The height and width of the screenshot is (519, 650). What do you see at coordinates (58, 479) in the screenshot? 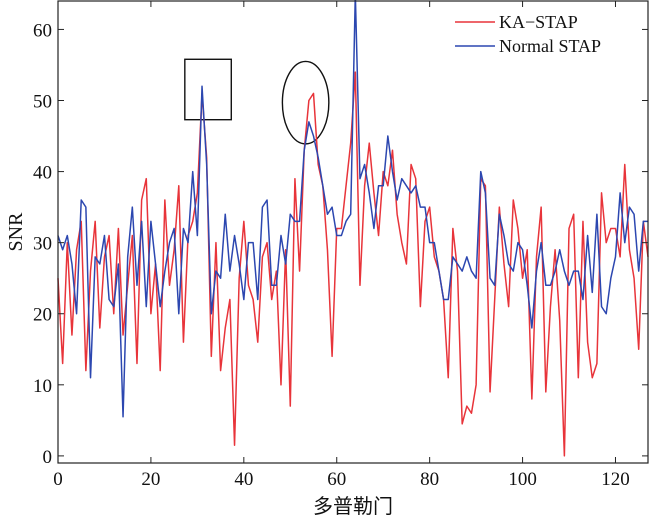
I see `x-tick-label: 0` at bounding box center [58, 479].